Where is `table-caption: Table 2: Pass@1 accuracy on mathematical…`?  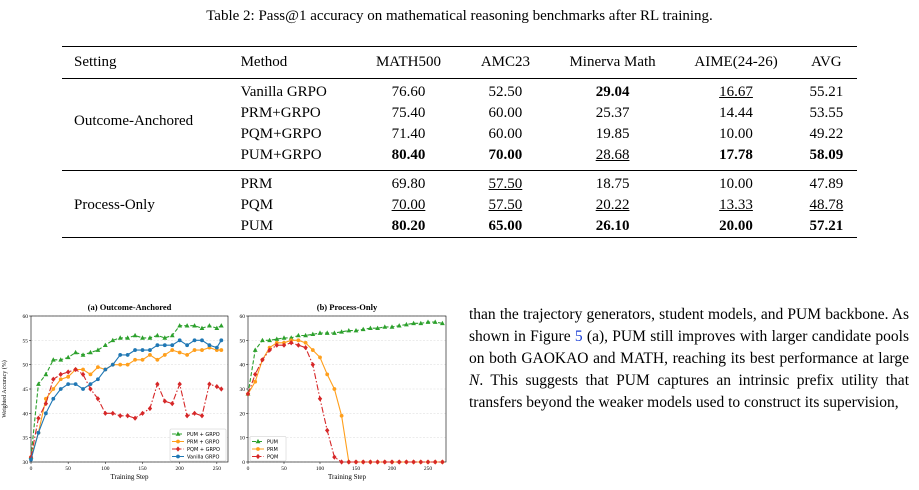 table-caption: Table 2: Pass@1 accuracy on mathematical… is located at coordinates (459, 16).